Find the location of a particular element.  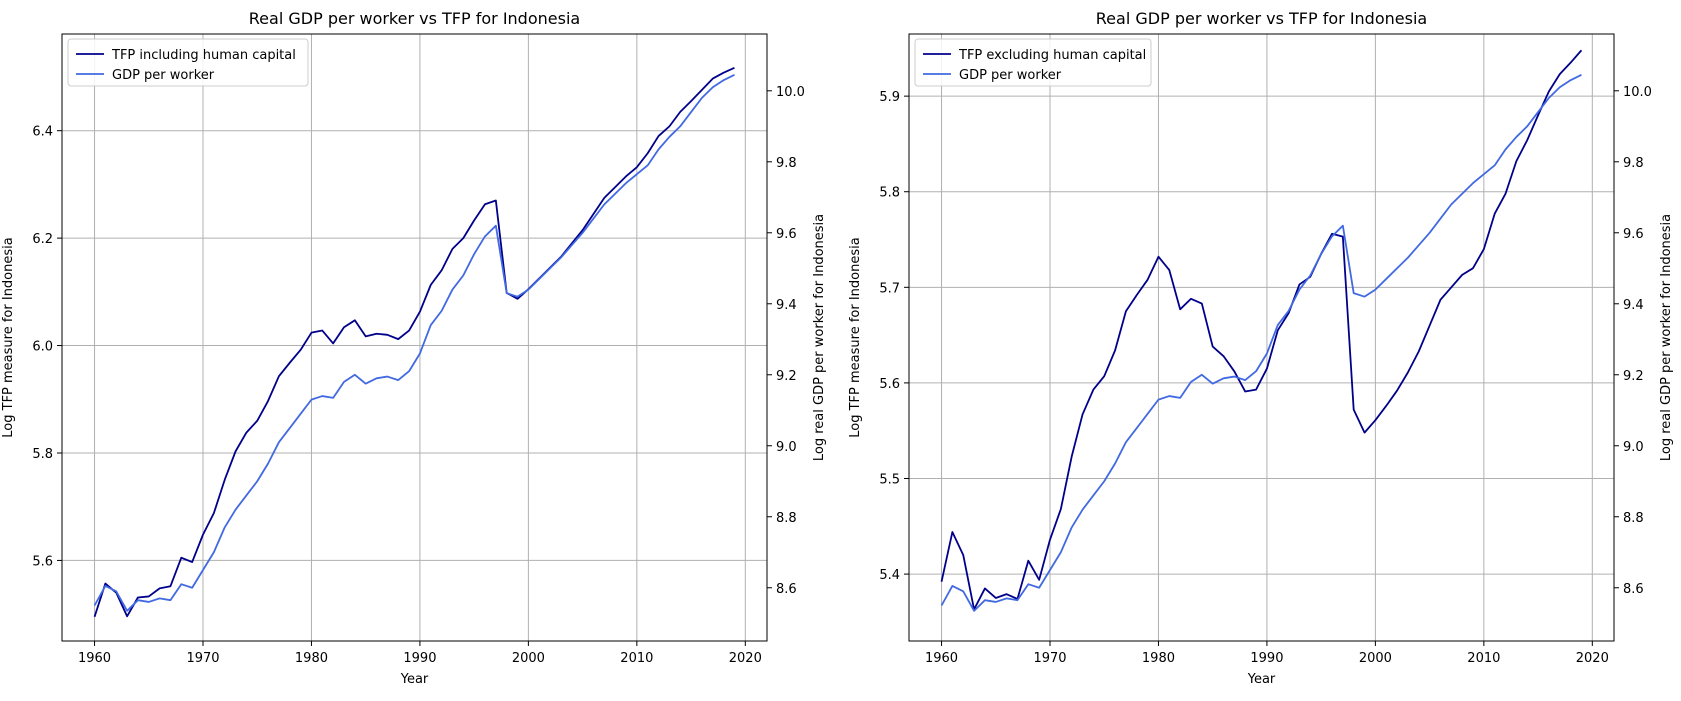

legend-label: TFP including human capital is located at coordinates (203, 55).